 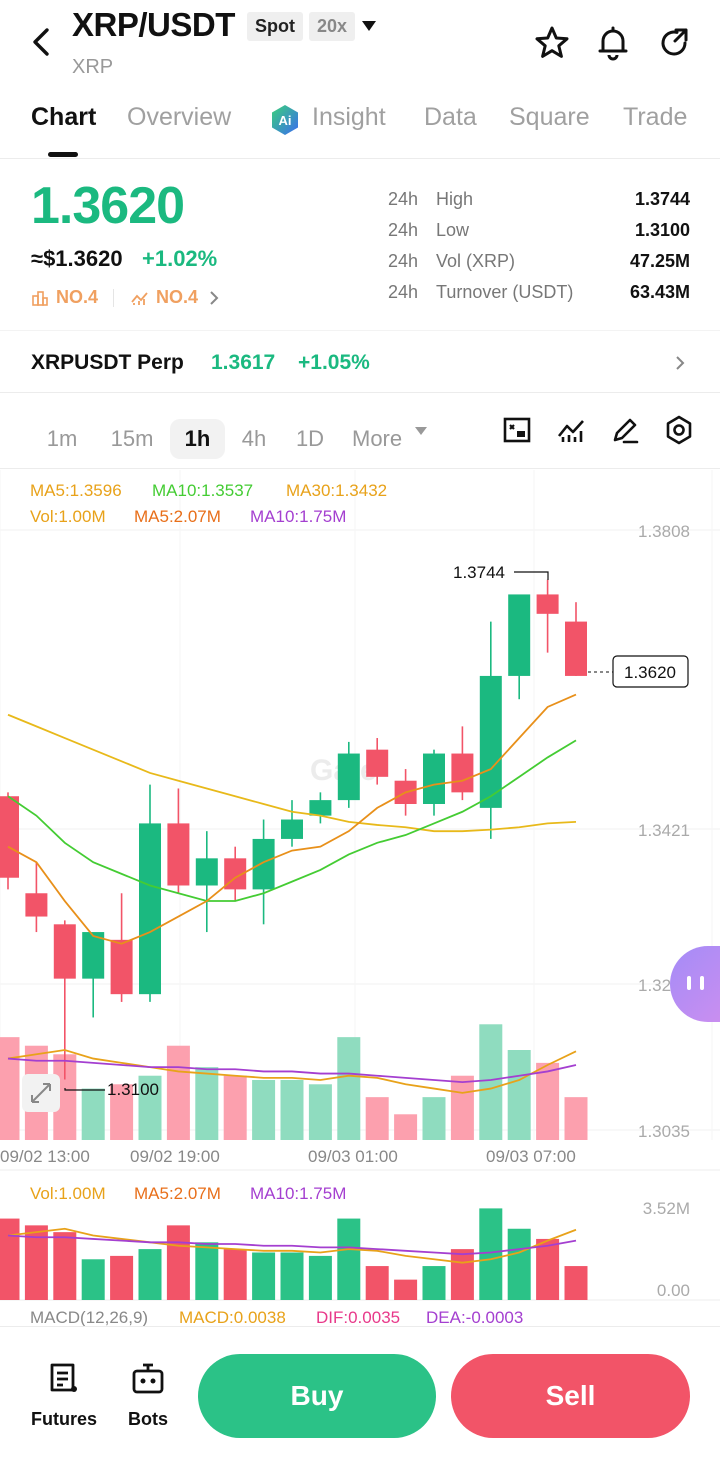 What do you see at coordinates (666, 1208) in the screenshot?
I see `vol-tick: 3.52M` at bounding box center [666, 1208].